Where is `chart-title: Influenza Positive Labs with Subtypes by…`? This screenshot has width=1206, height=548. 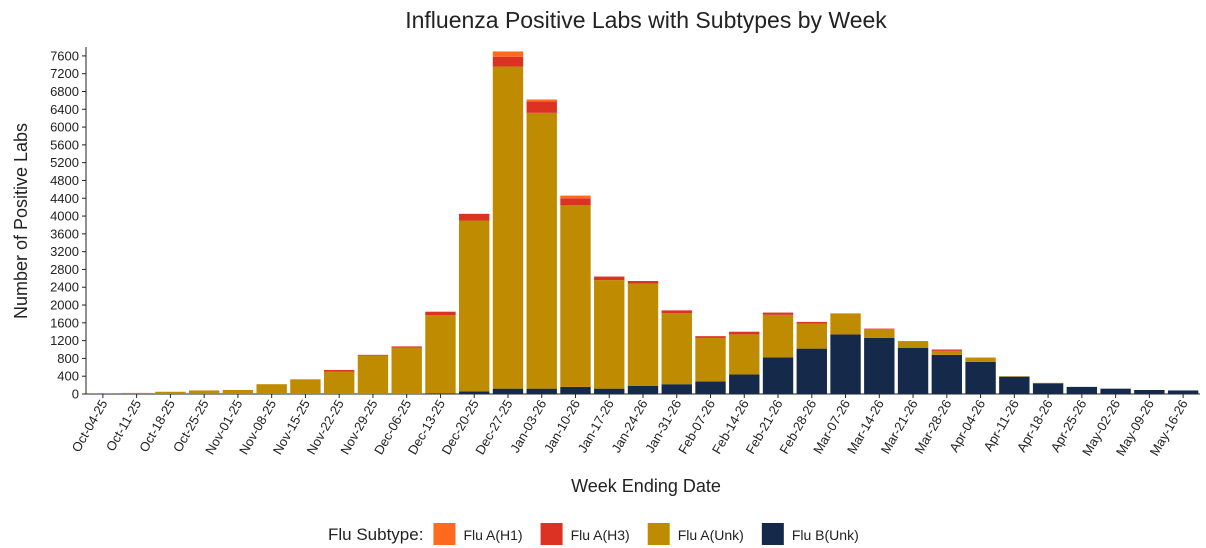
chart-title: Influenza Positive Labs with Subtypes by… is located at coordinates (646, 20).